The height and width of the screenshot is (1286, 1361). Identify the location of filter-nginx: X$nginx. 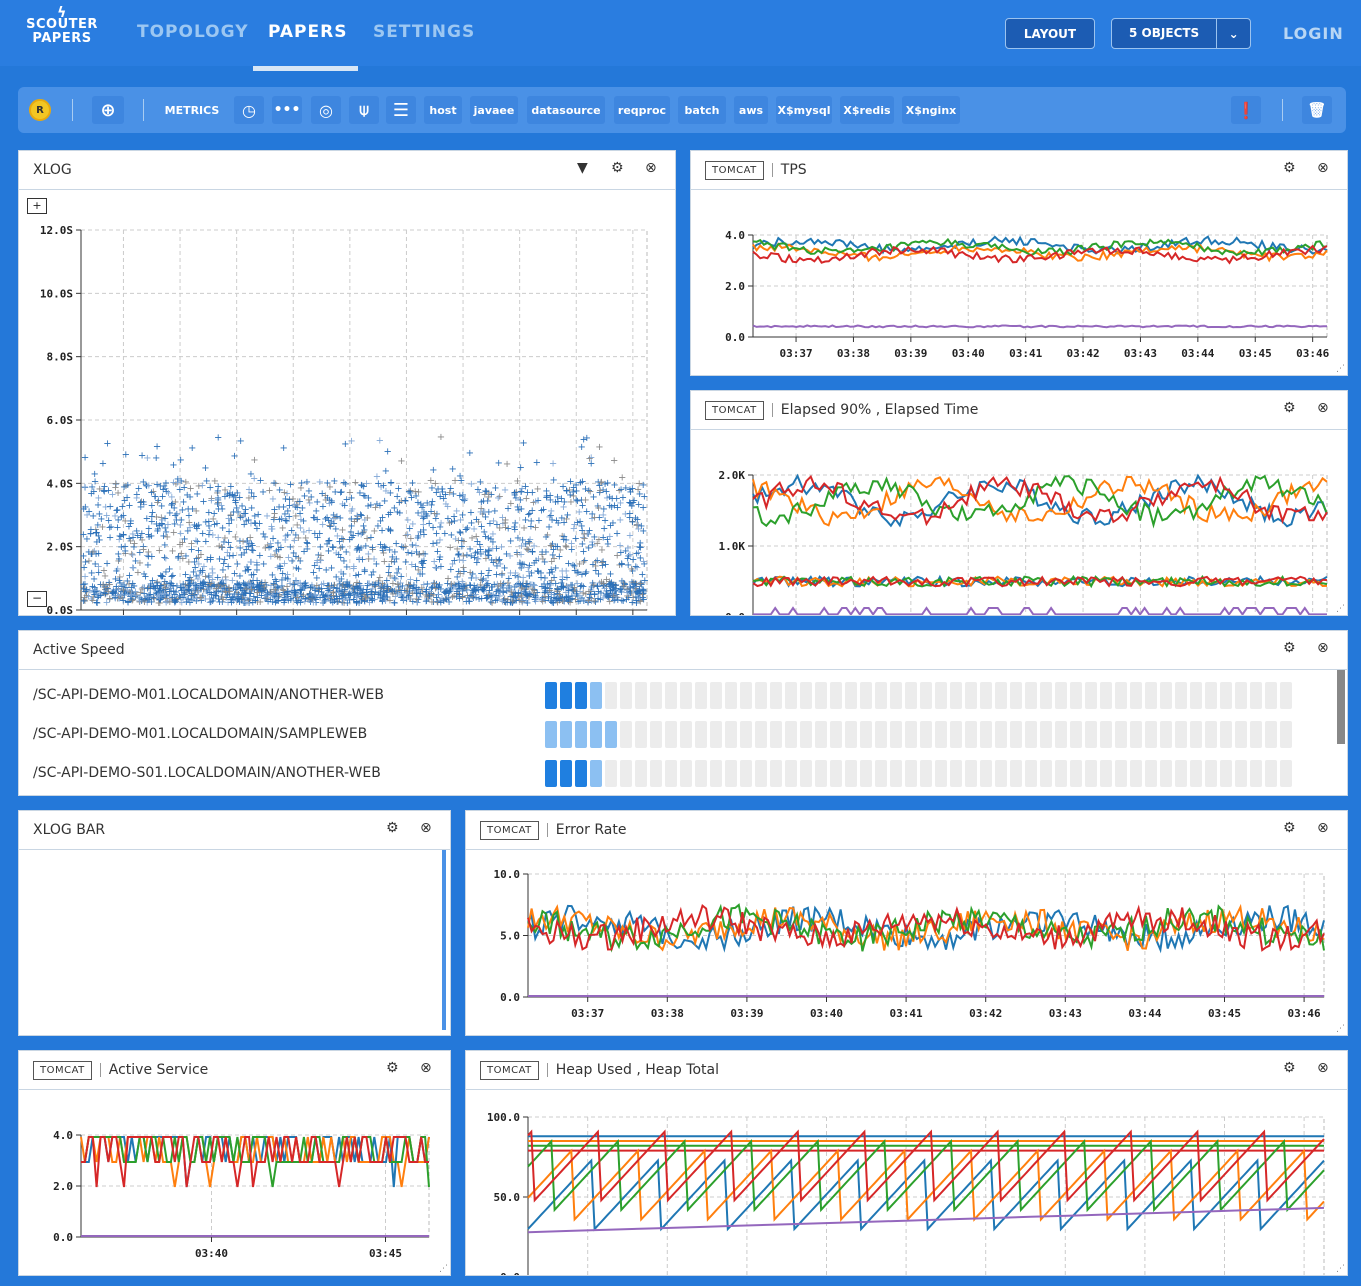
(931, 110).